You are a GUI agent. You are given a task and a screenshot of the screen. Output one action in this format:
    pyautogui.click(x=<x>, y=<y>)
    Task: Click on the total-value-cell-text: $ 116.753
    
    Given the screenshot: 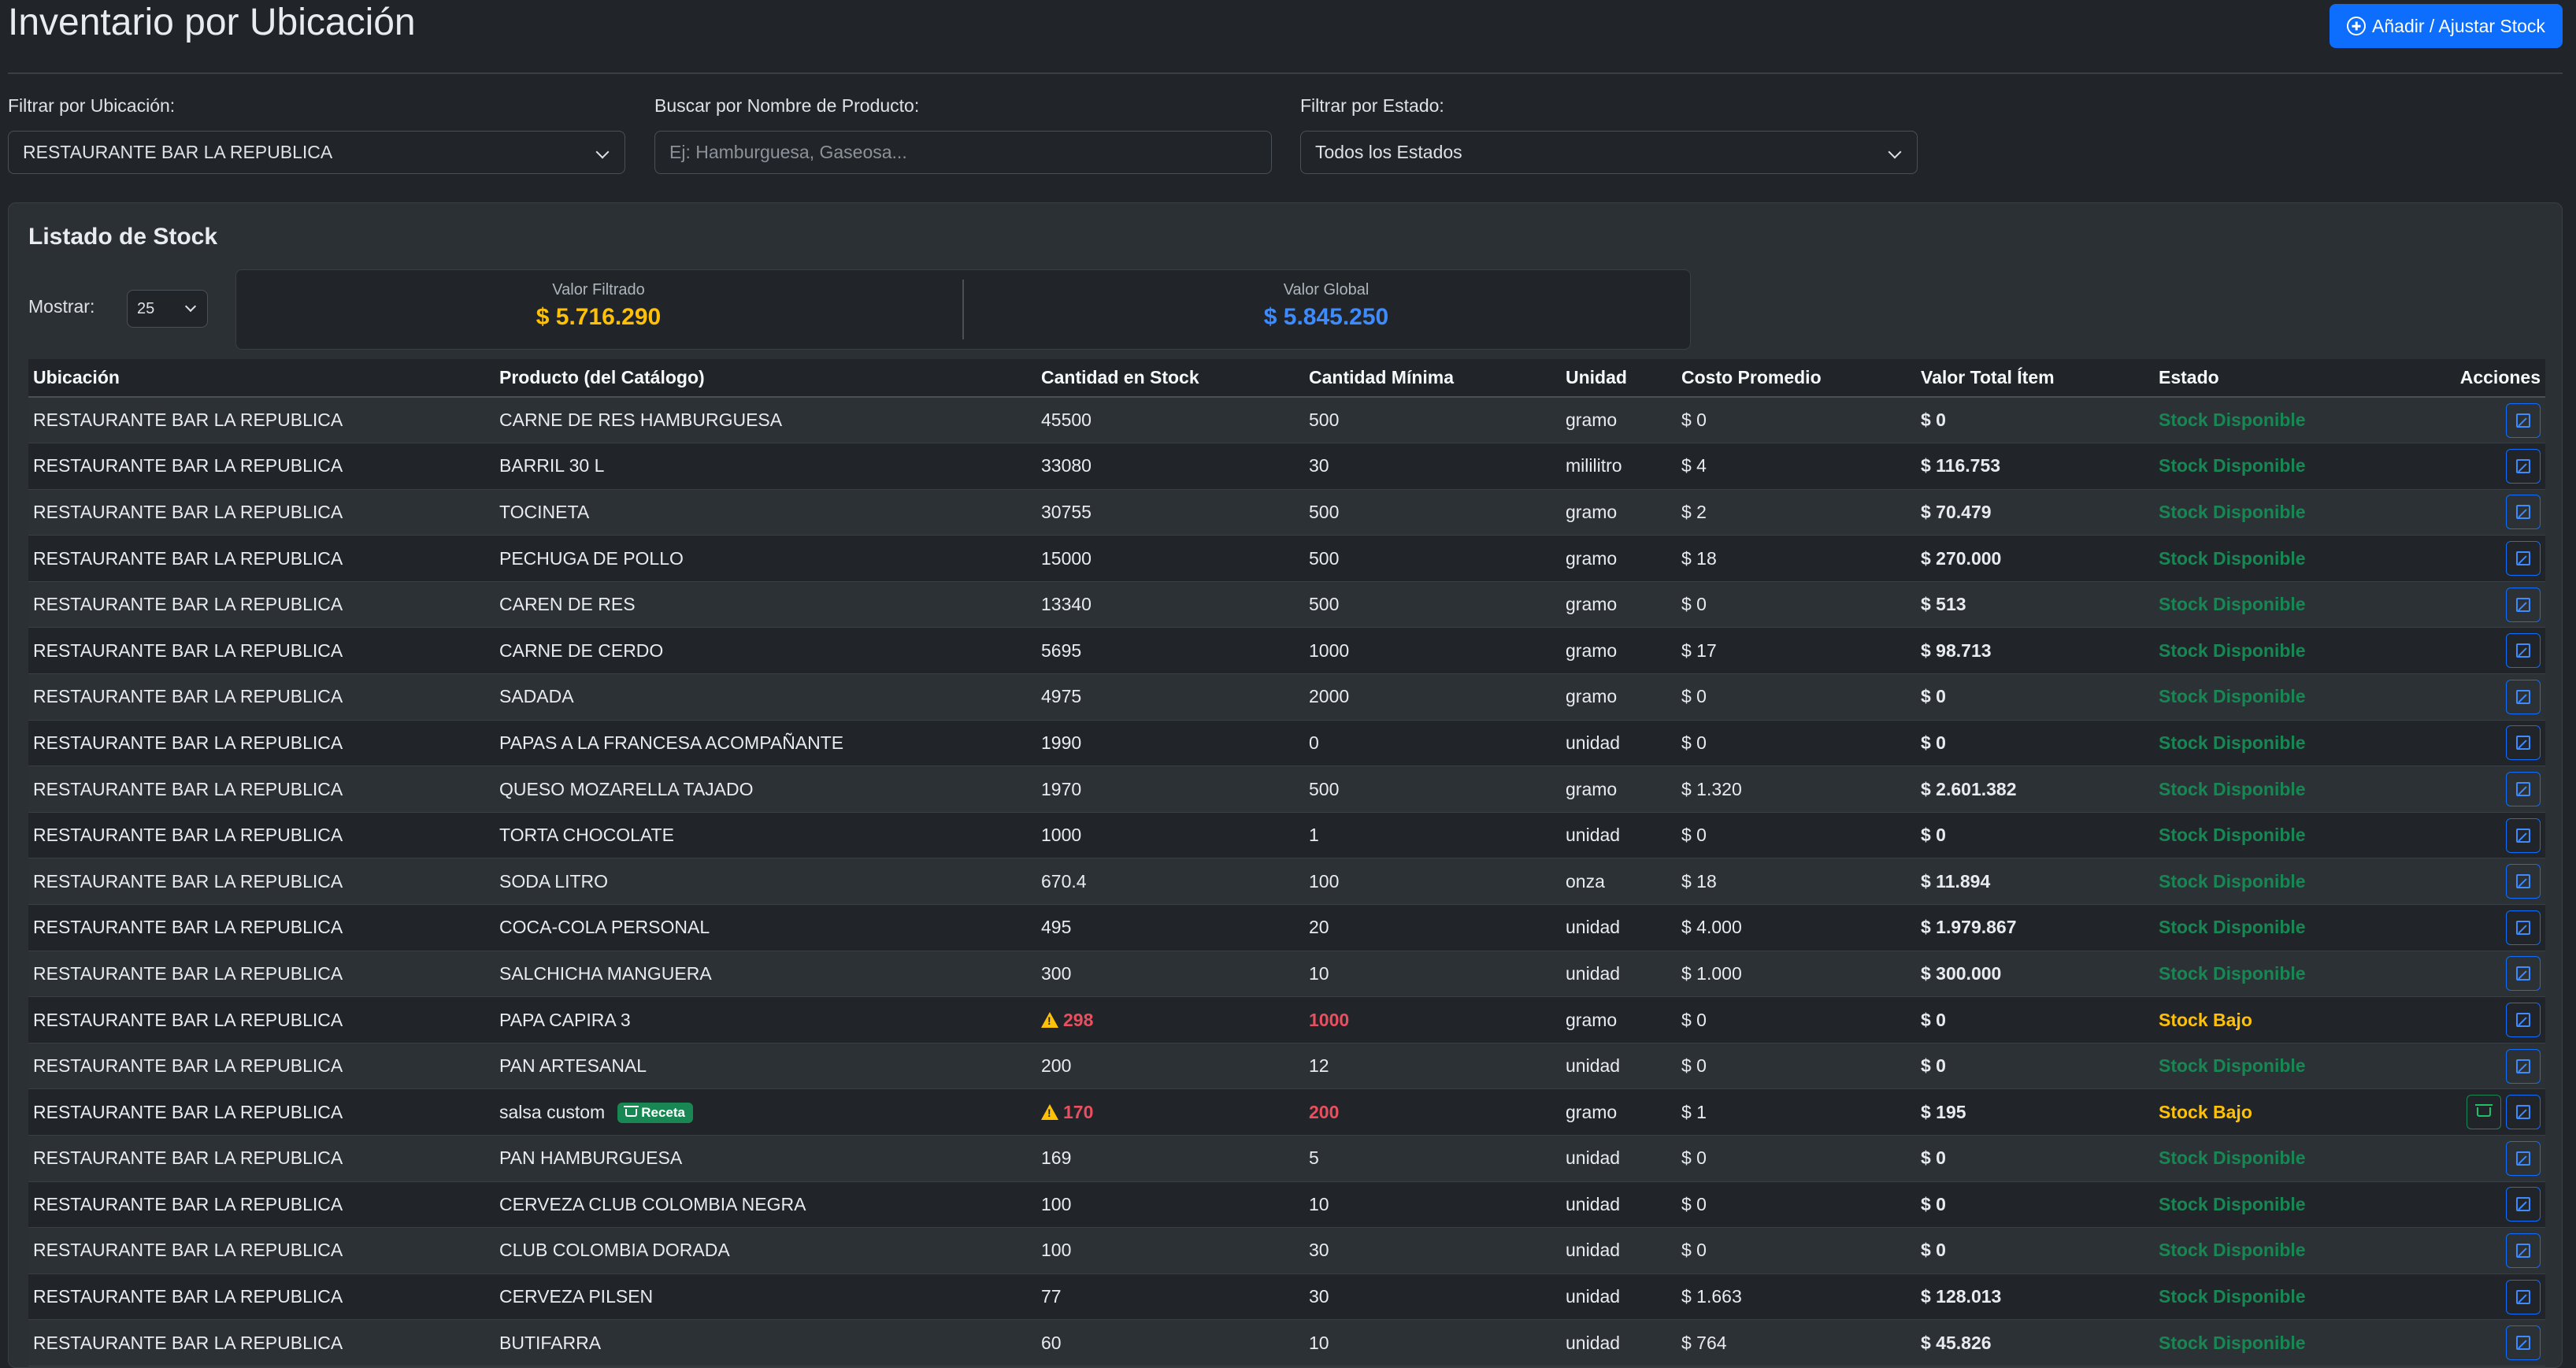 What is the action you would take?
    pyautogui.click(x=1961, y=465)
    